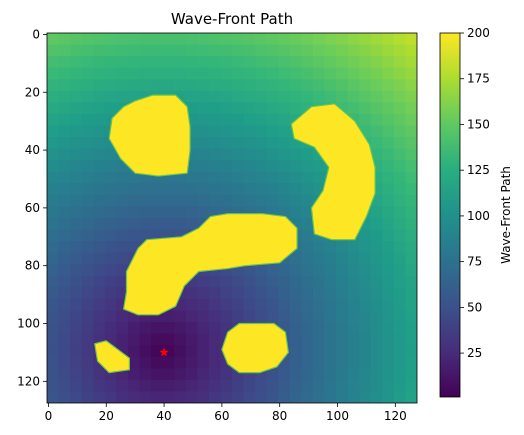 The width and height of the screenshot is (524, 435). What do you see at coordinates (32, 207) in the screenshot?
I see `y-axis-ticks: 0 20 40 60 80 100 120` at bounding box center [32, 207].